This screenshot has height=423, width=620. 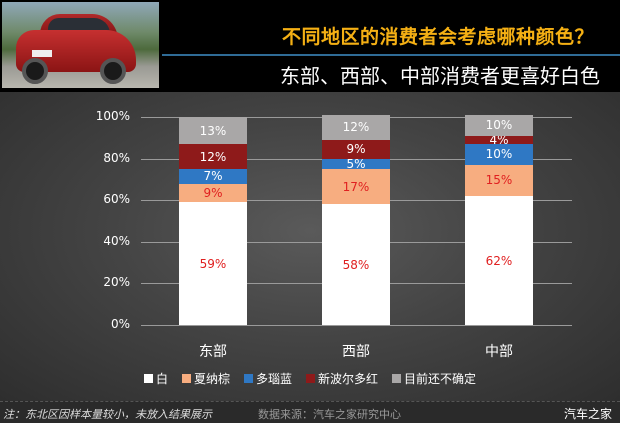 I want to click on bar-segment: 13%, so click(x=213, y=131).